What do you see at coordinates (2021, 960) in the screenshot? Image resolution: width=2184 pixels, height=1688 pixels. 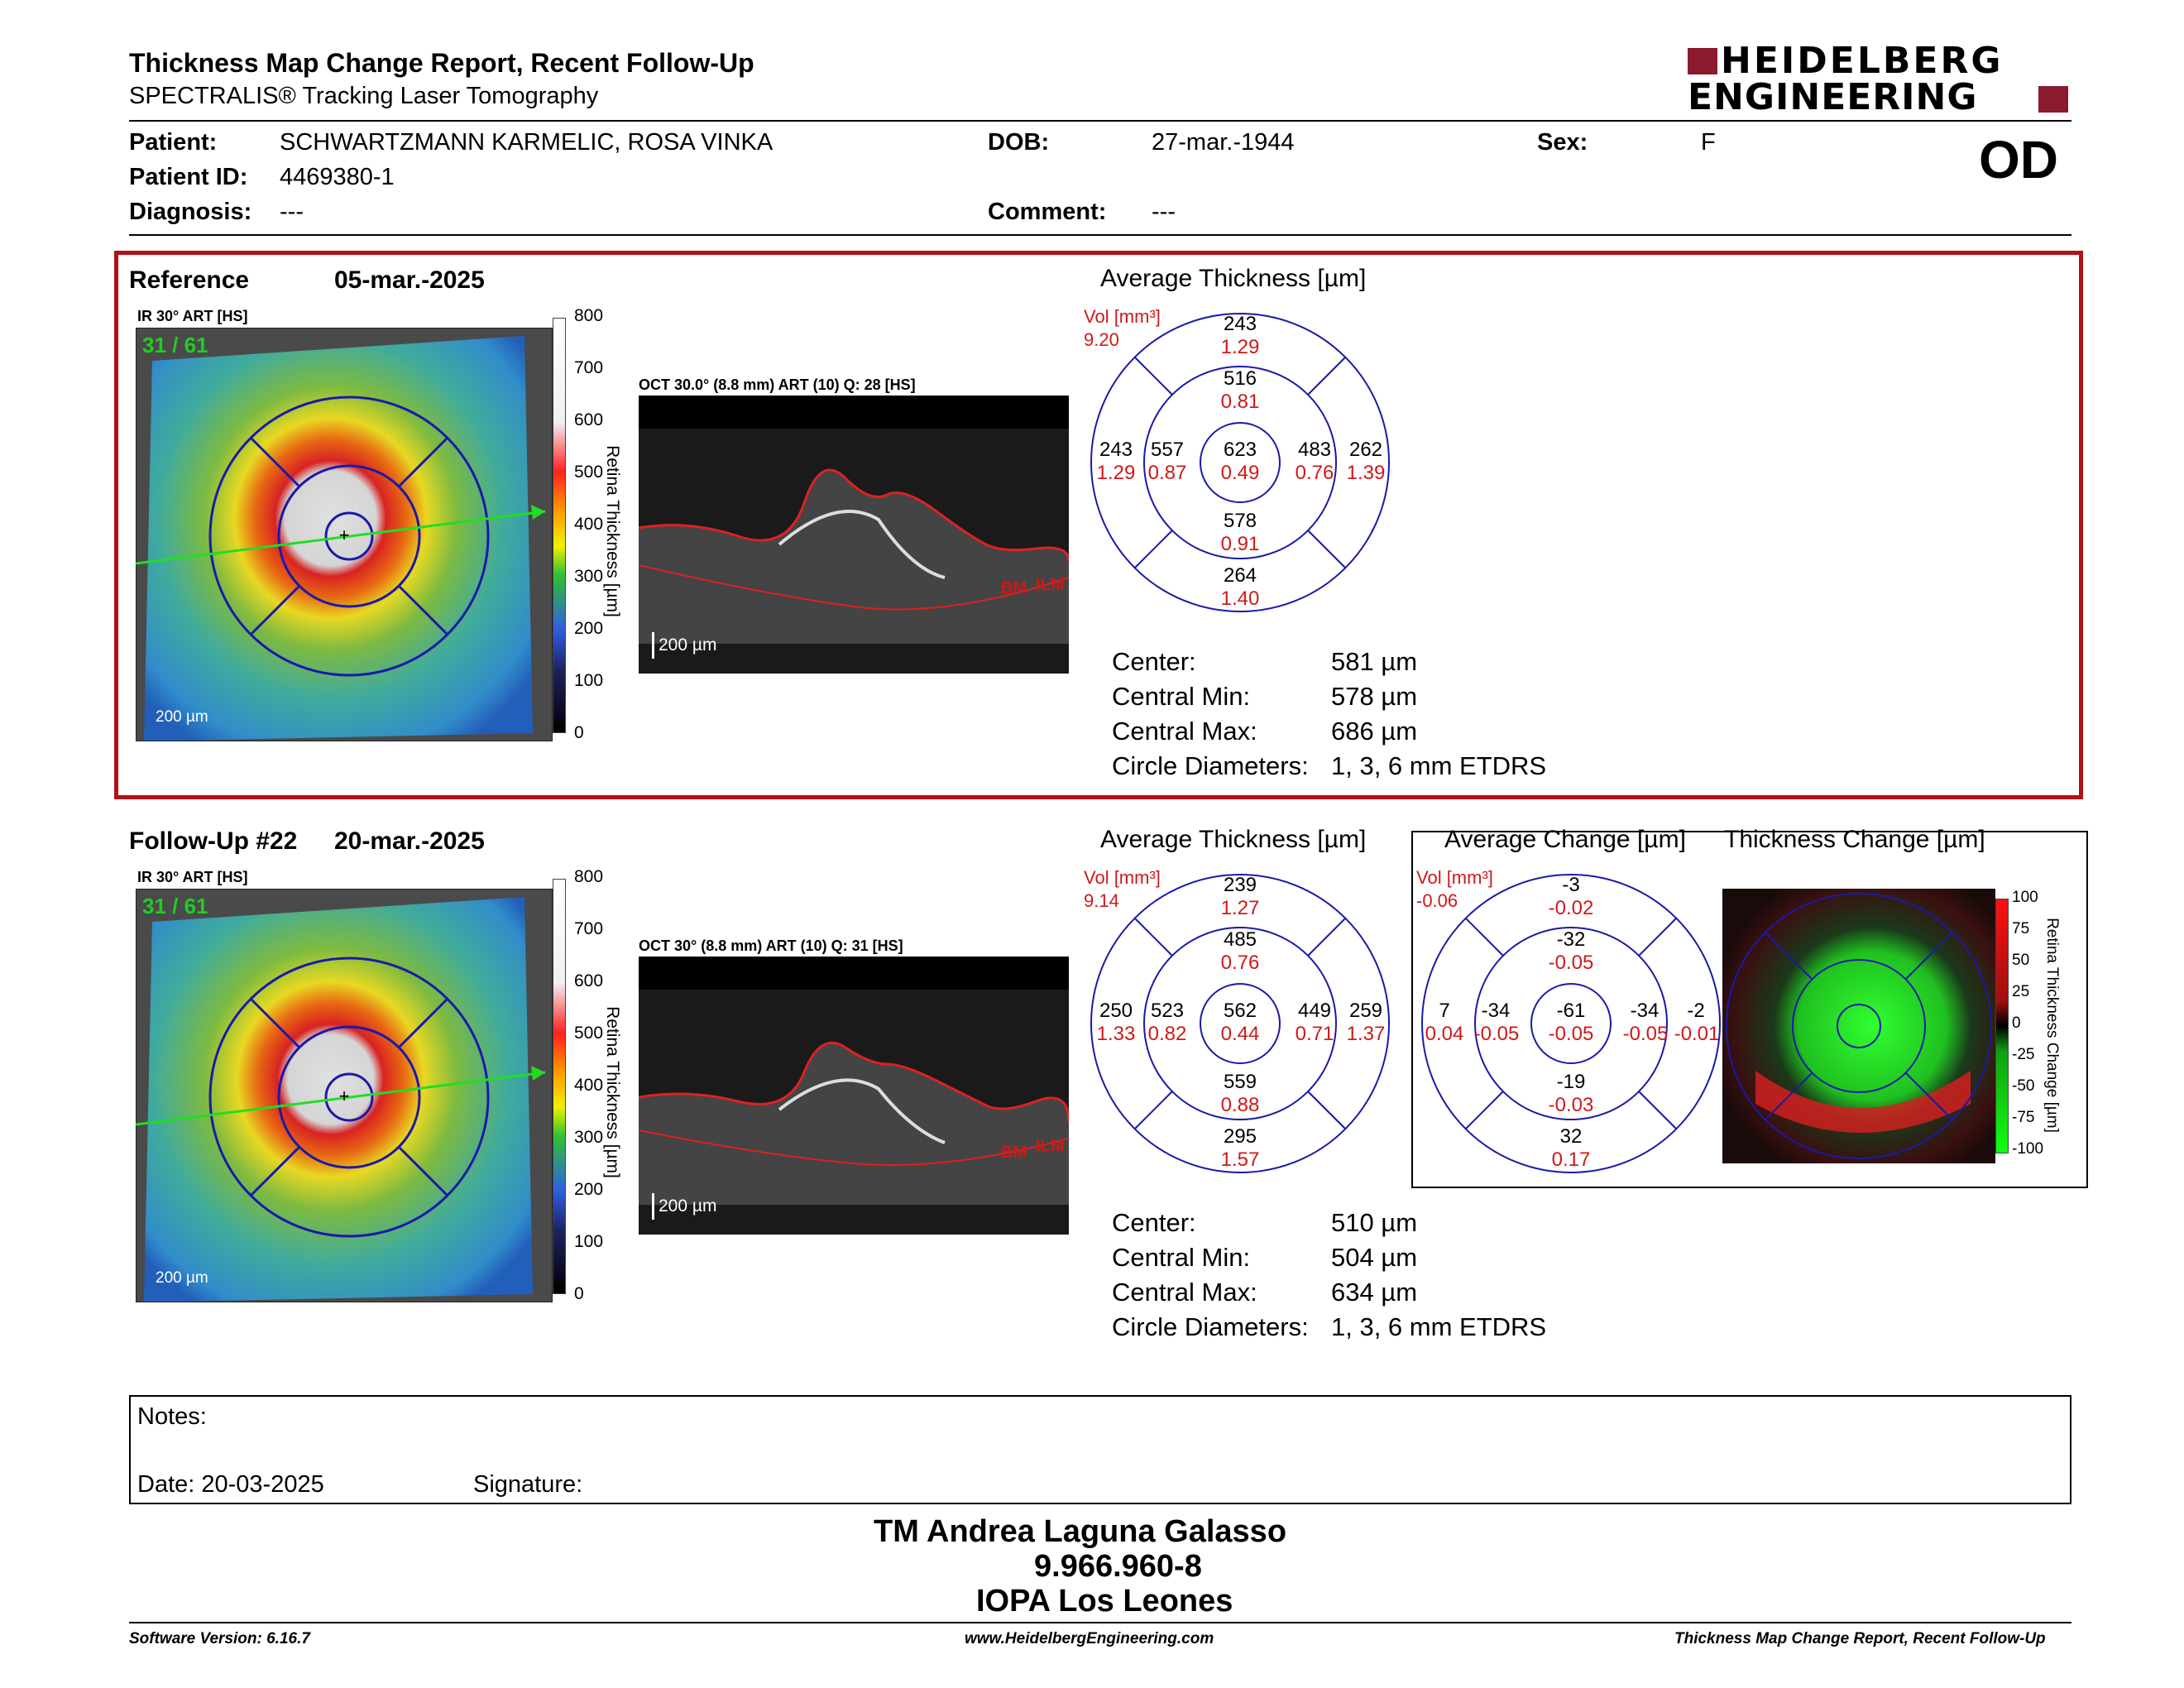 I see `tick: 50` at bounding box center [2021, 960].